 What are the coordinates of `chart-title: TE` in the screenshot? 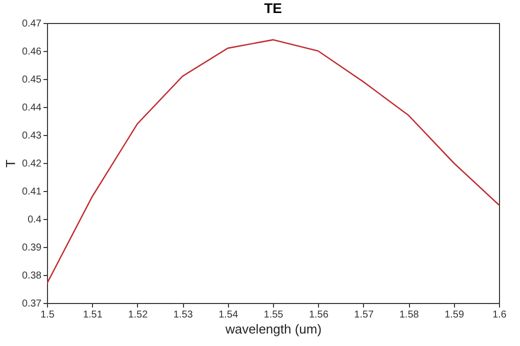 It's located at (273, 8).